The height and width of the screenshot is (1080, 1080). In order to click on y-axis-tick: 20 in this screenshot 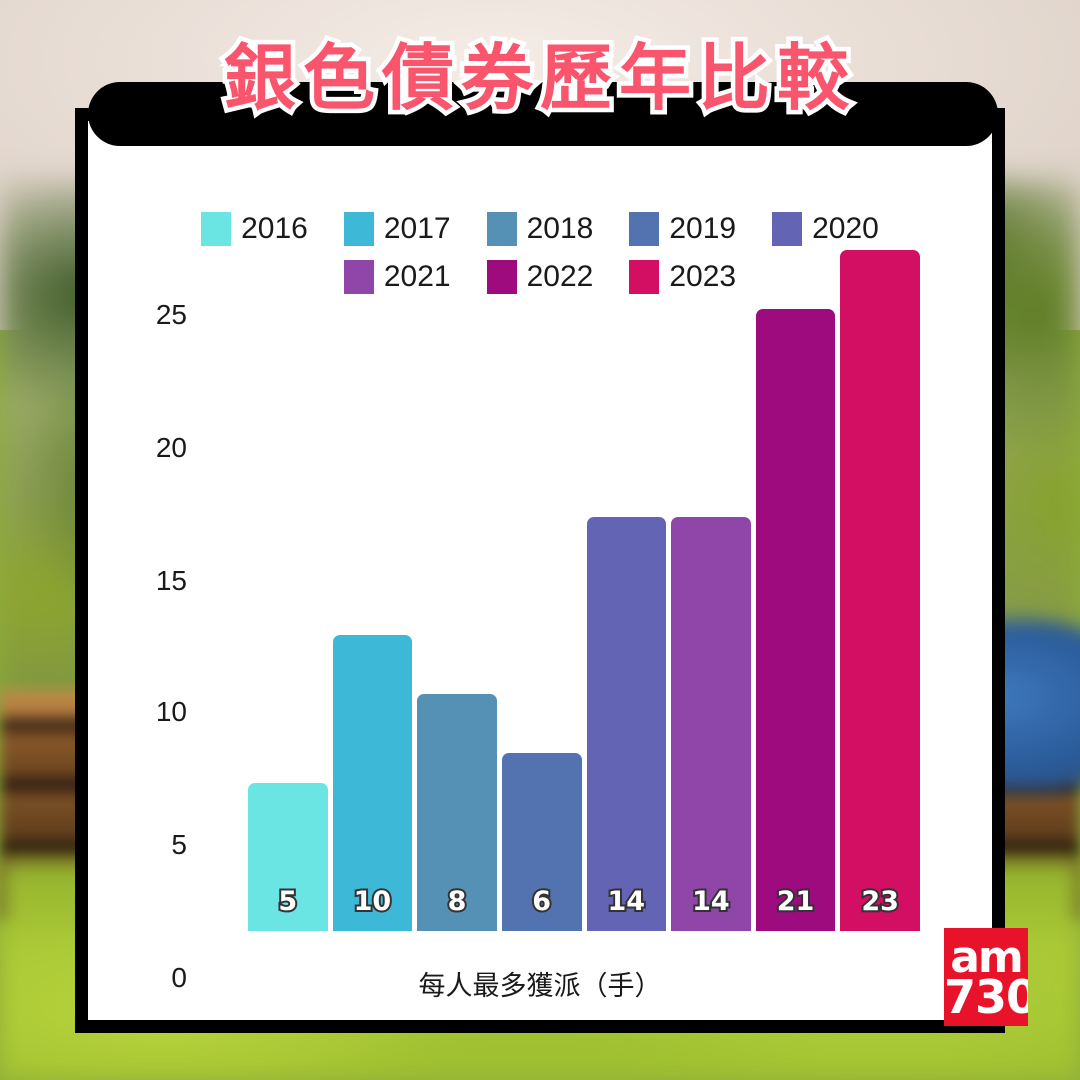, I will do `click(171, 447)`.